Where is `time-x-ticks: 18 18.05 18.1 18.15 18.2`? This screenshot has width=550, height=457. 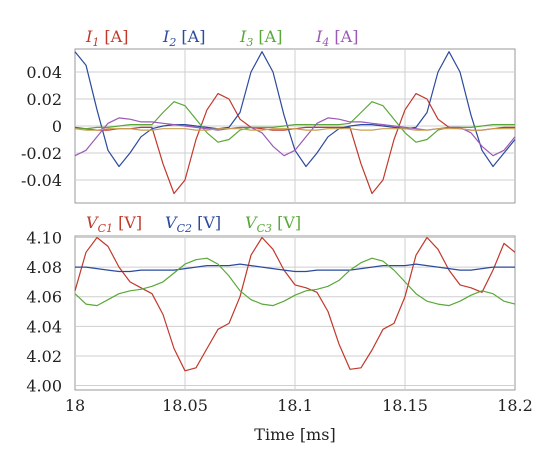
time-x-ticks: 18 18.05 18.1 18.15 18.2 is located at coordinates (299, 405).